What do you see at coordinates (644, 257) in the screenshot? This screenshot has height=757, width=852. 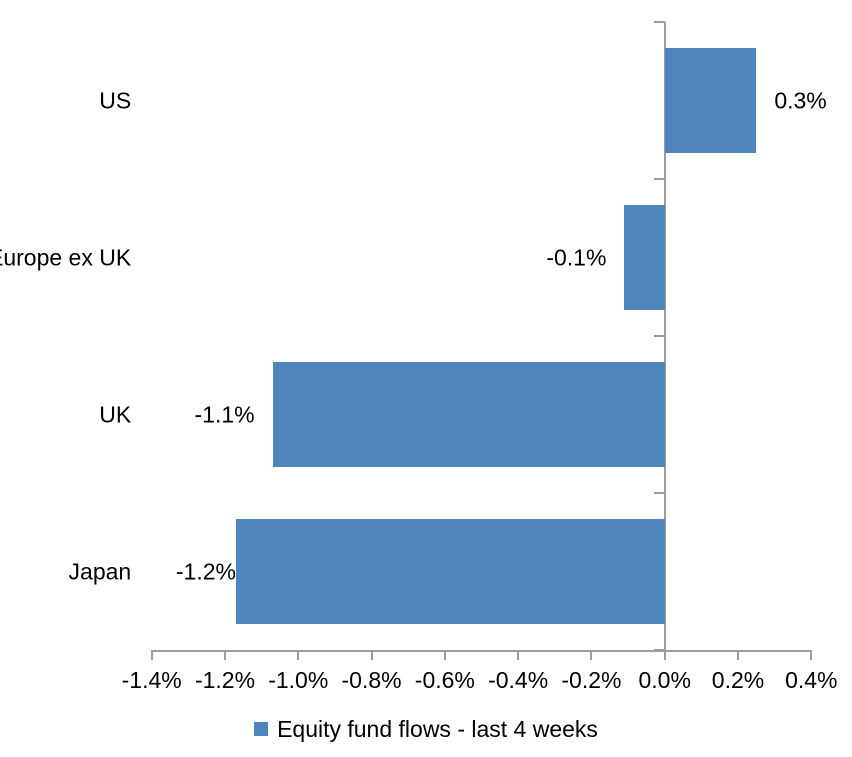 I see `bar-europe-ex-uk` at bounding box center [644, 257].